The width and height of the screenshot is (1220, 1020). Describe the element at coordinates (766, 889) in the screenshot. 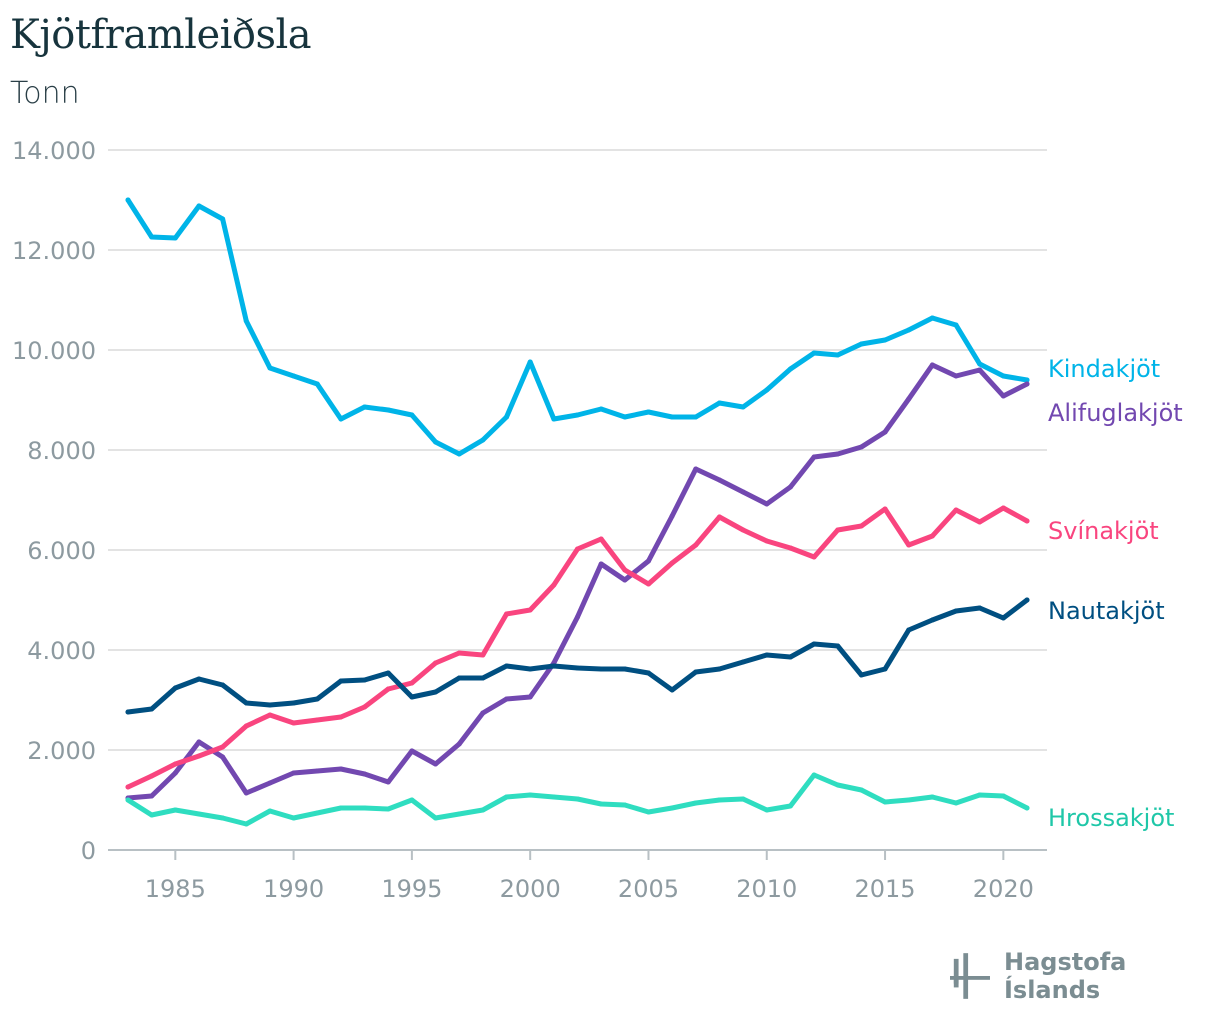

I see `x-tick-label: 2010` at that location.